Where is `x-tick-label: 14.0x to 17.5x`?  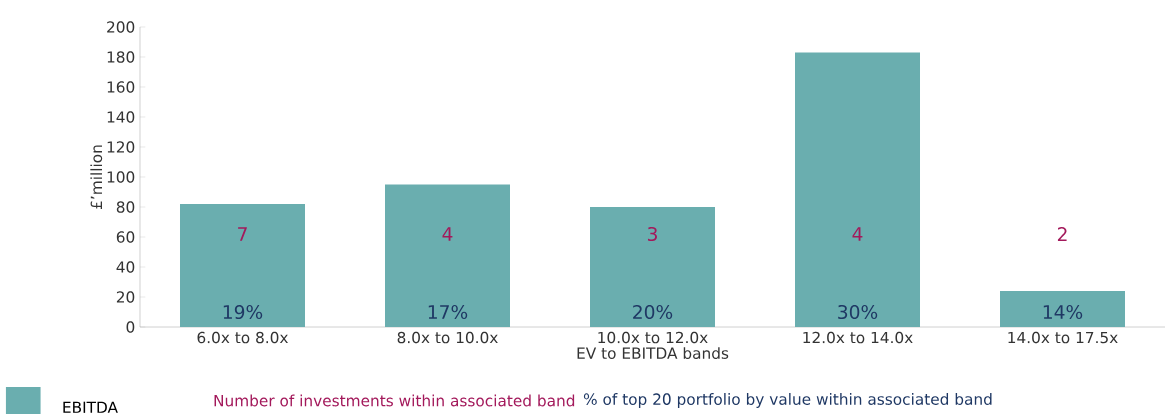
x-tick-label: 14.0x to 17.5x is located at coordinates (1063, 337).